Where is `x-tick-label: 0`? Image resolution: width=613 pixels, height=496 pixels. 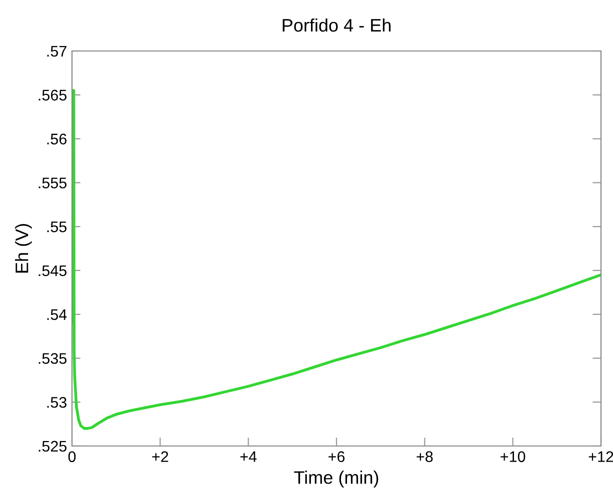
x-tick-label: 0 is located at coordinates (72, 456).